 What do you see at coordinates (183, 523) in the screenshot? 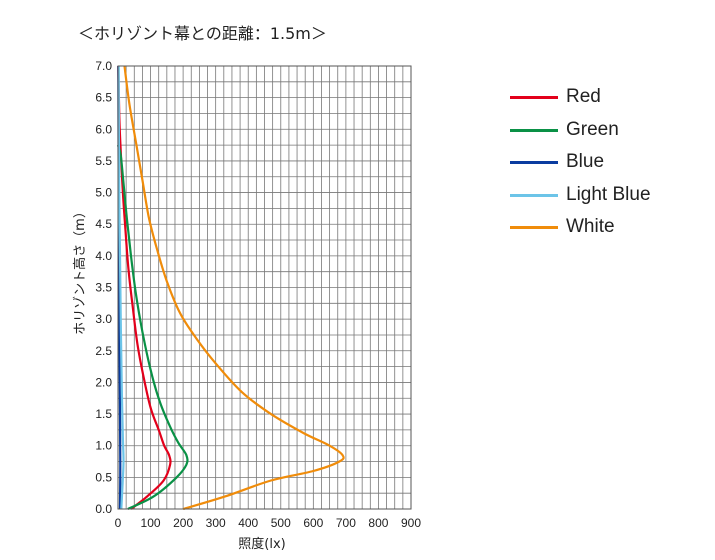
I see `x-tick-label: 200` at bounding box center [183, 523].